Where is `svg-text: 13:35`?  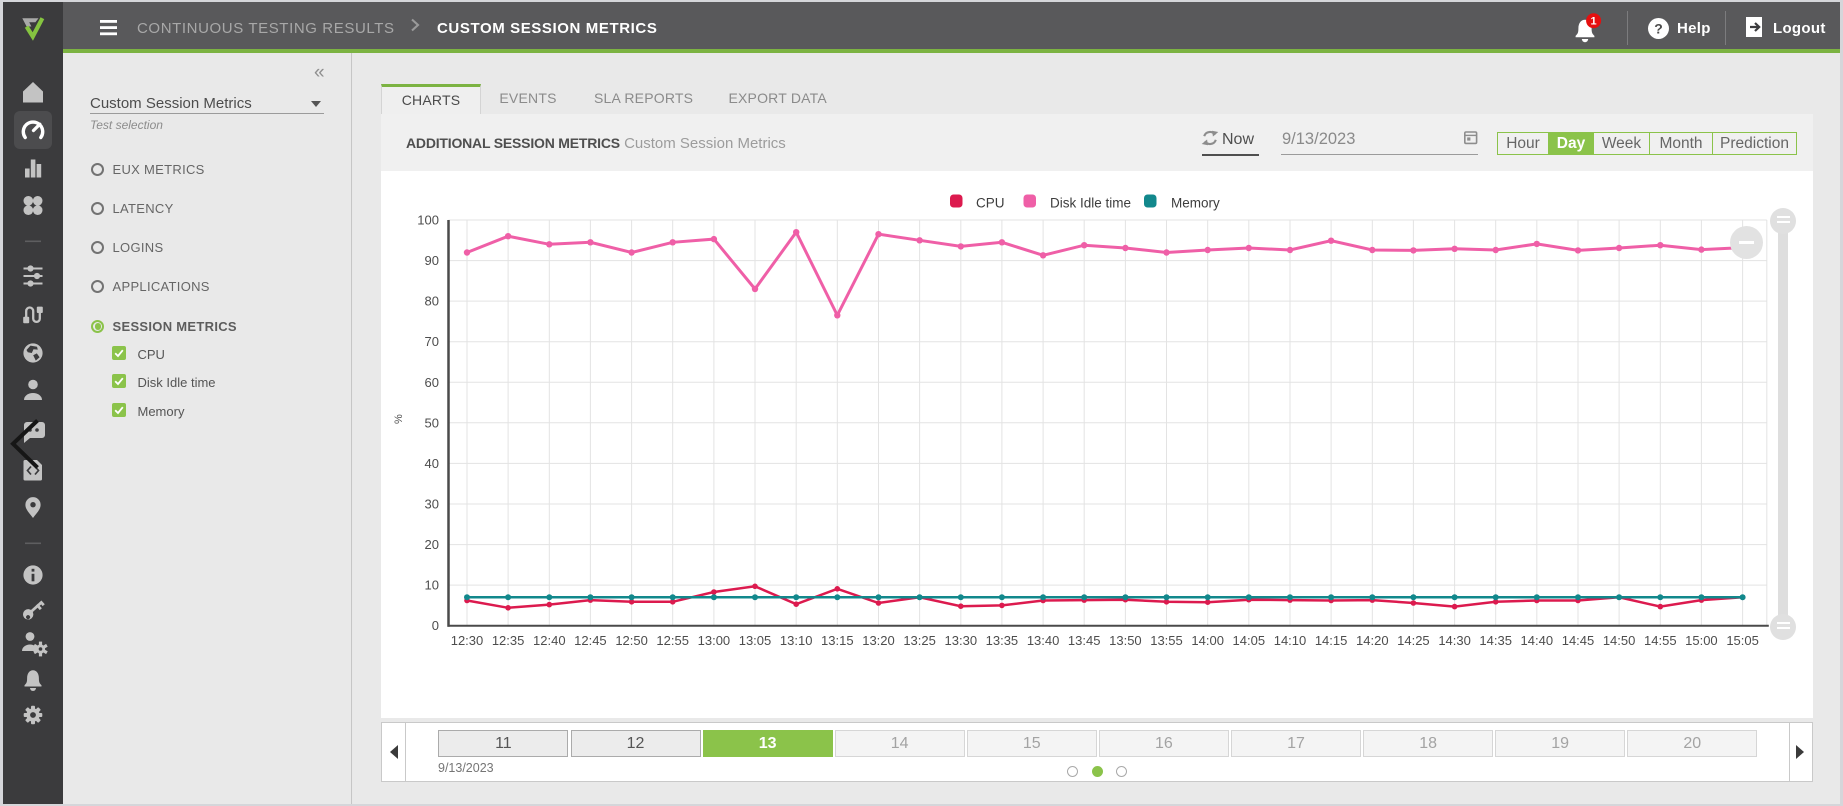 svg-text: 13:35 is located at coordinates (1002, 640).